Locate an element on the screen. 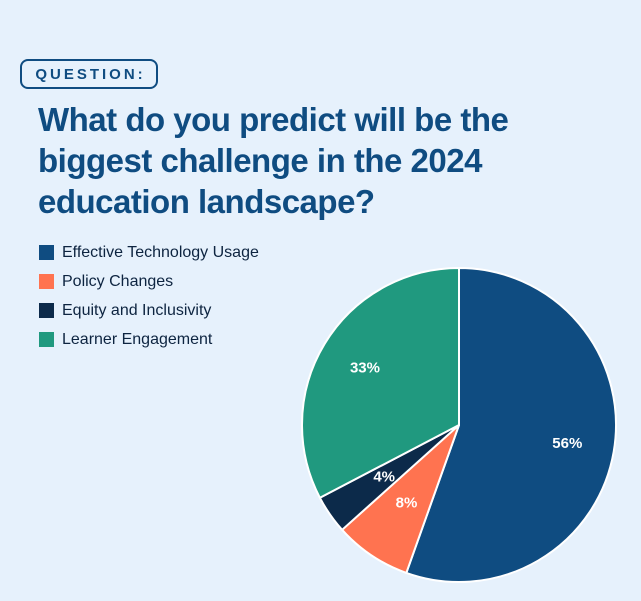 The height and width of the screenshot is (601, 641). legend-item-equity-and-inclusivity: Equity and Inclusivity is located at coordinates (149, 310).